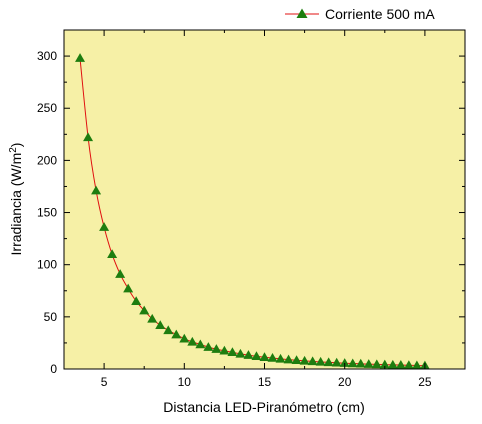 The width and height of the screenshot is (482, 424). What do you see at coordinates (16, 145) in the screenshot?
I see `y-axis-title-tail: )` at bounding box center [16, 145].